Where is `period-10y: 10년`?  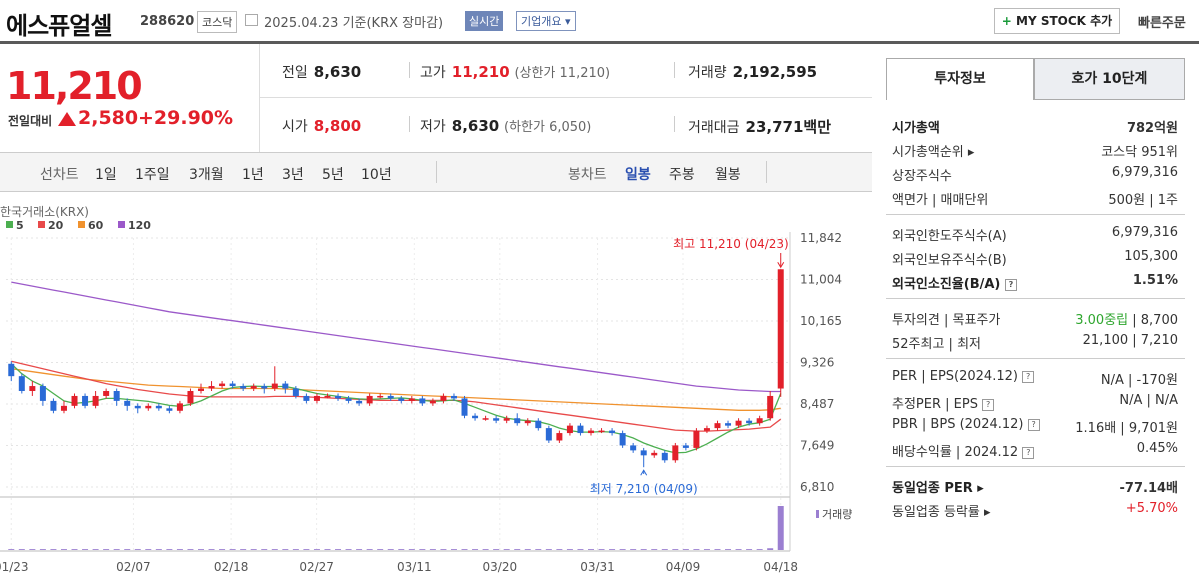 period-10y: 10년 is located at coordinates (376, 175).